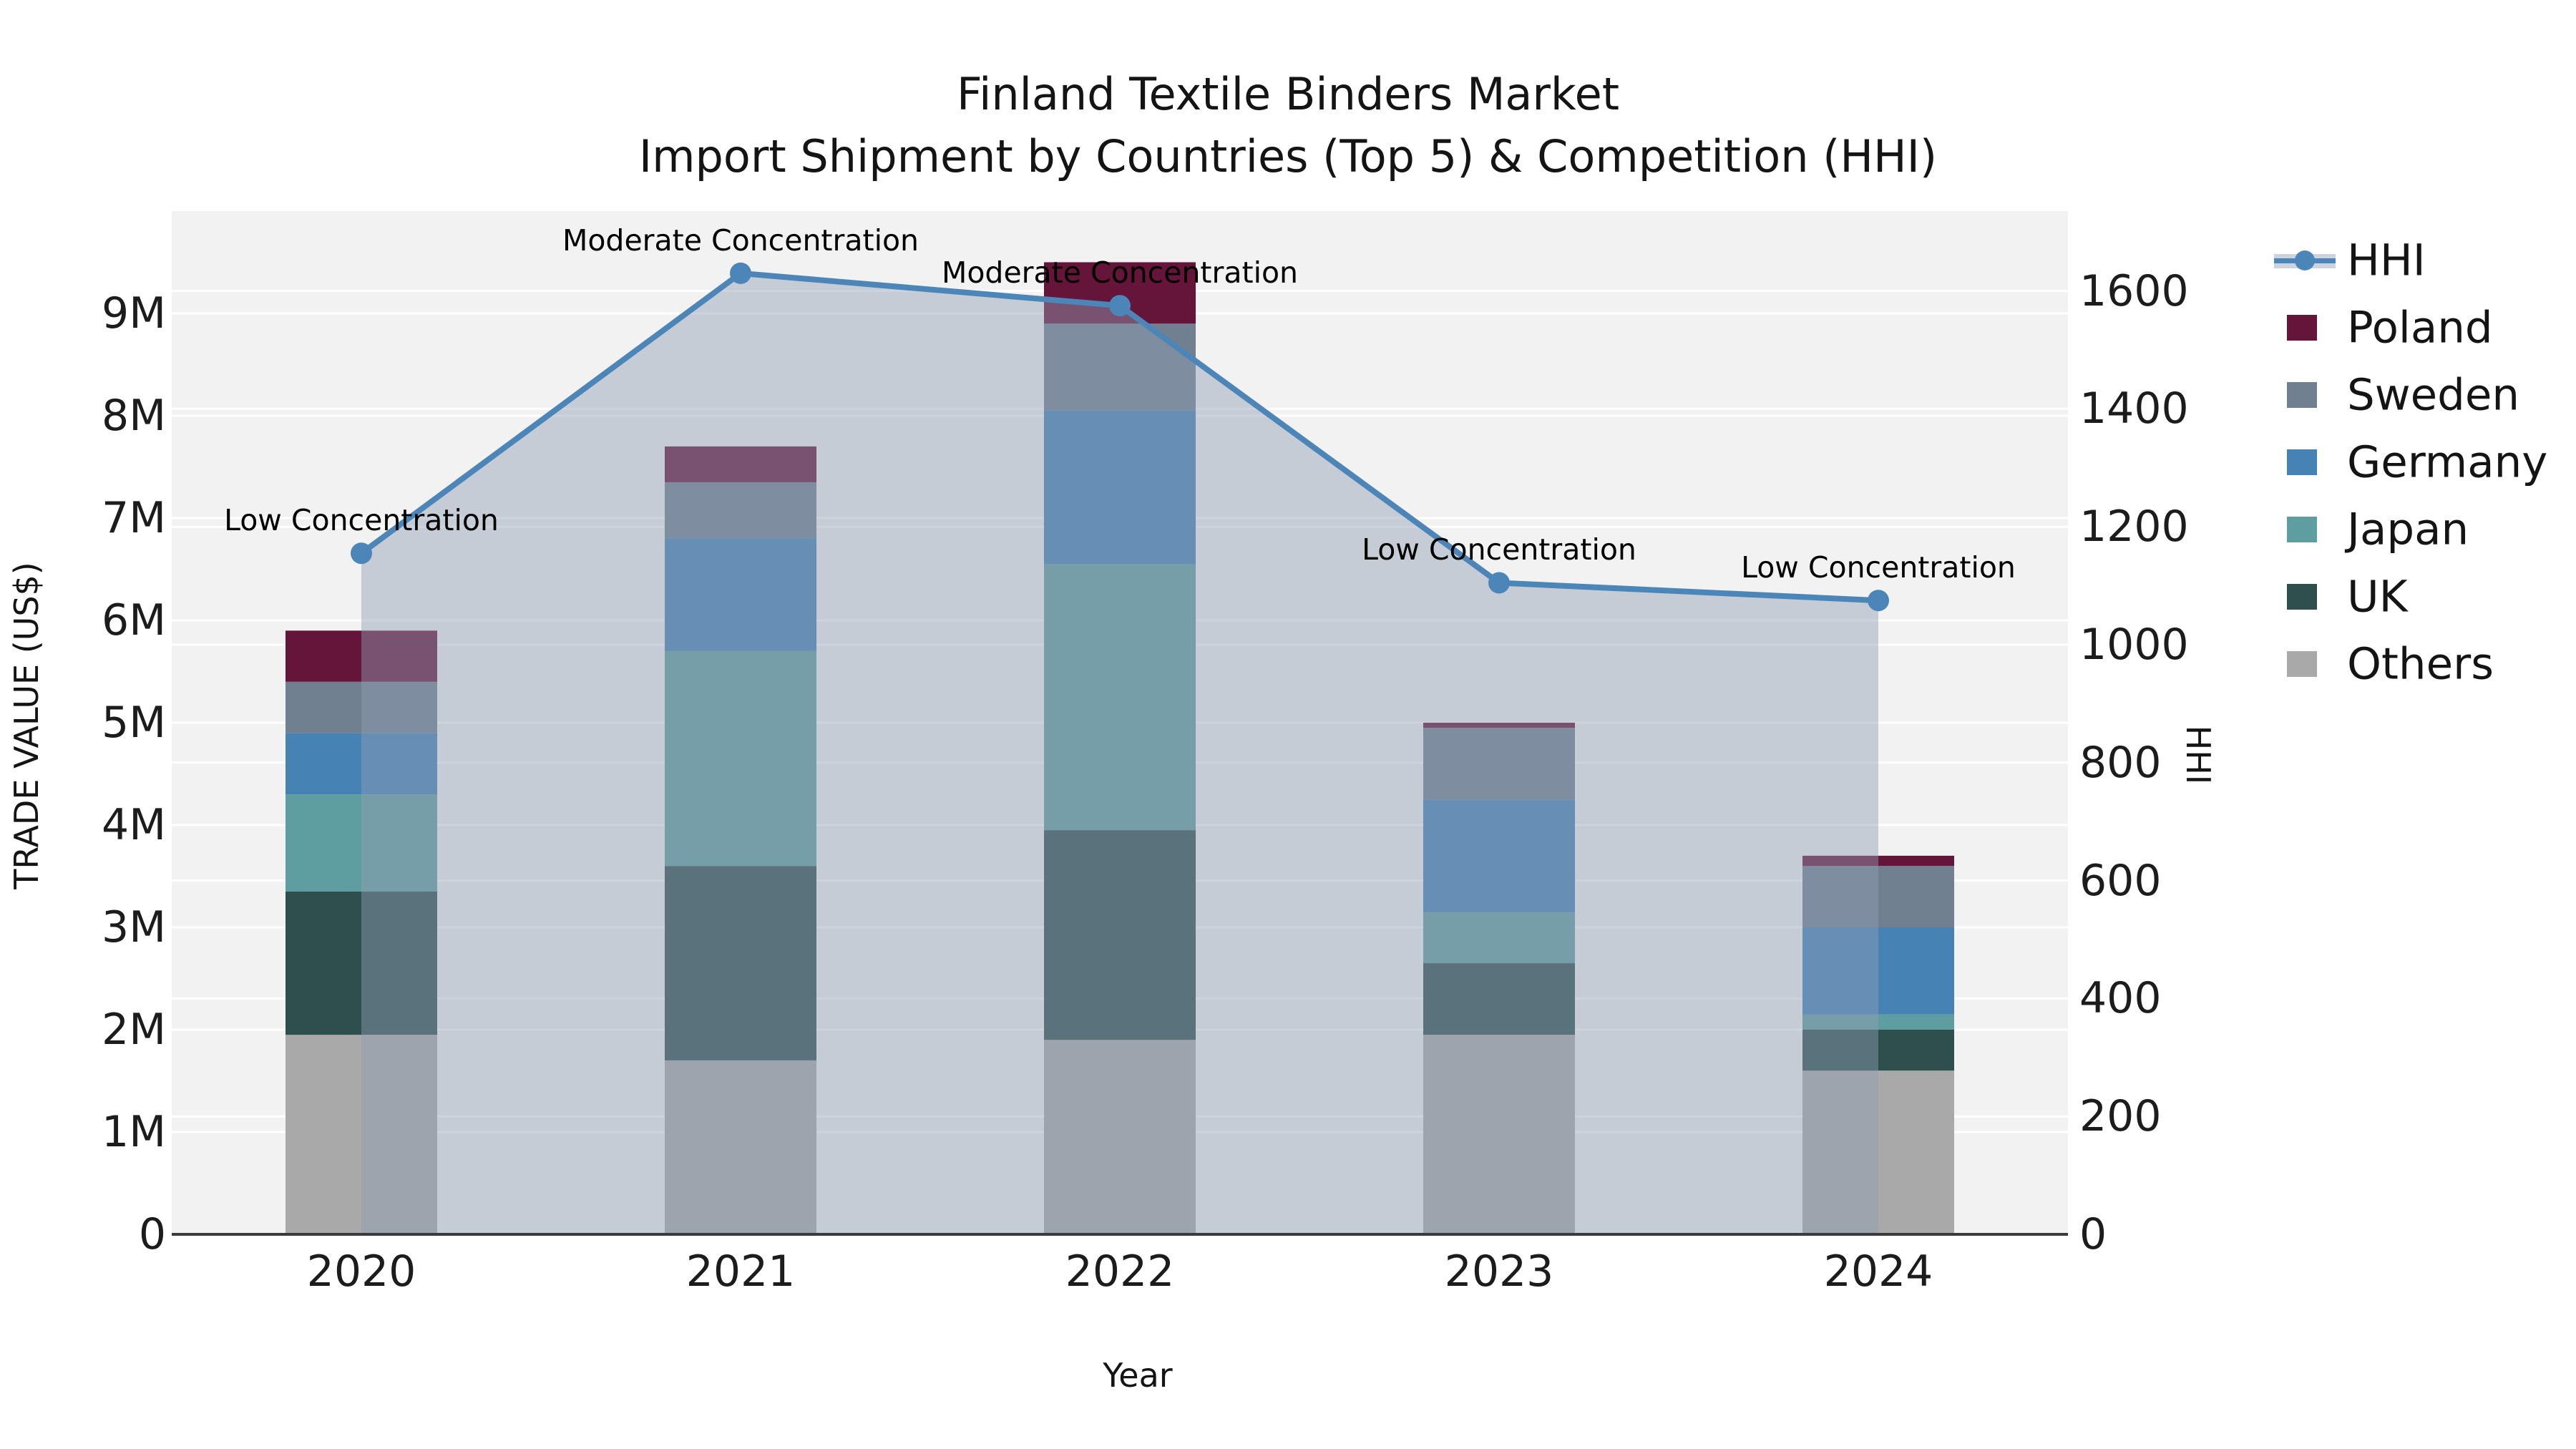 Image resolution: width=2576 pixels, height=1449 pixels. Describe the element at coordinates (2420, 327) in the screenshot. I see `legend-label-poland: Poland` at that location.